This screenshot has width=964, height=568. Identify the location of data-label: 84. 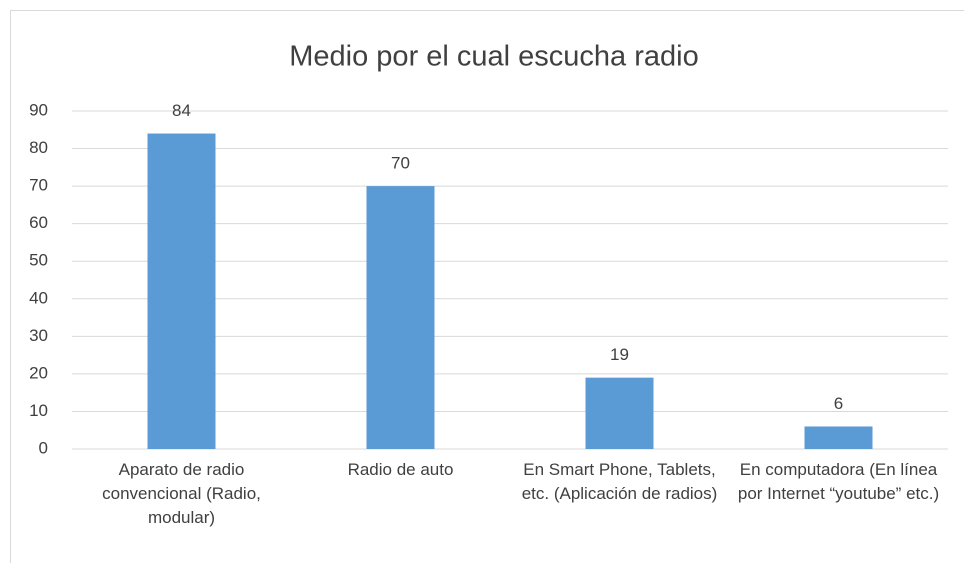
(181, 110).